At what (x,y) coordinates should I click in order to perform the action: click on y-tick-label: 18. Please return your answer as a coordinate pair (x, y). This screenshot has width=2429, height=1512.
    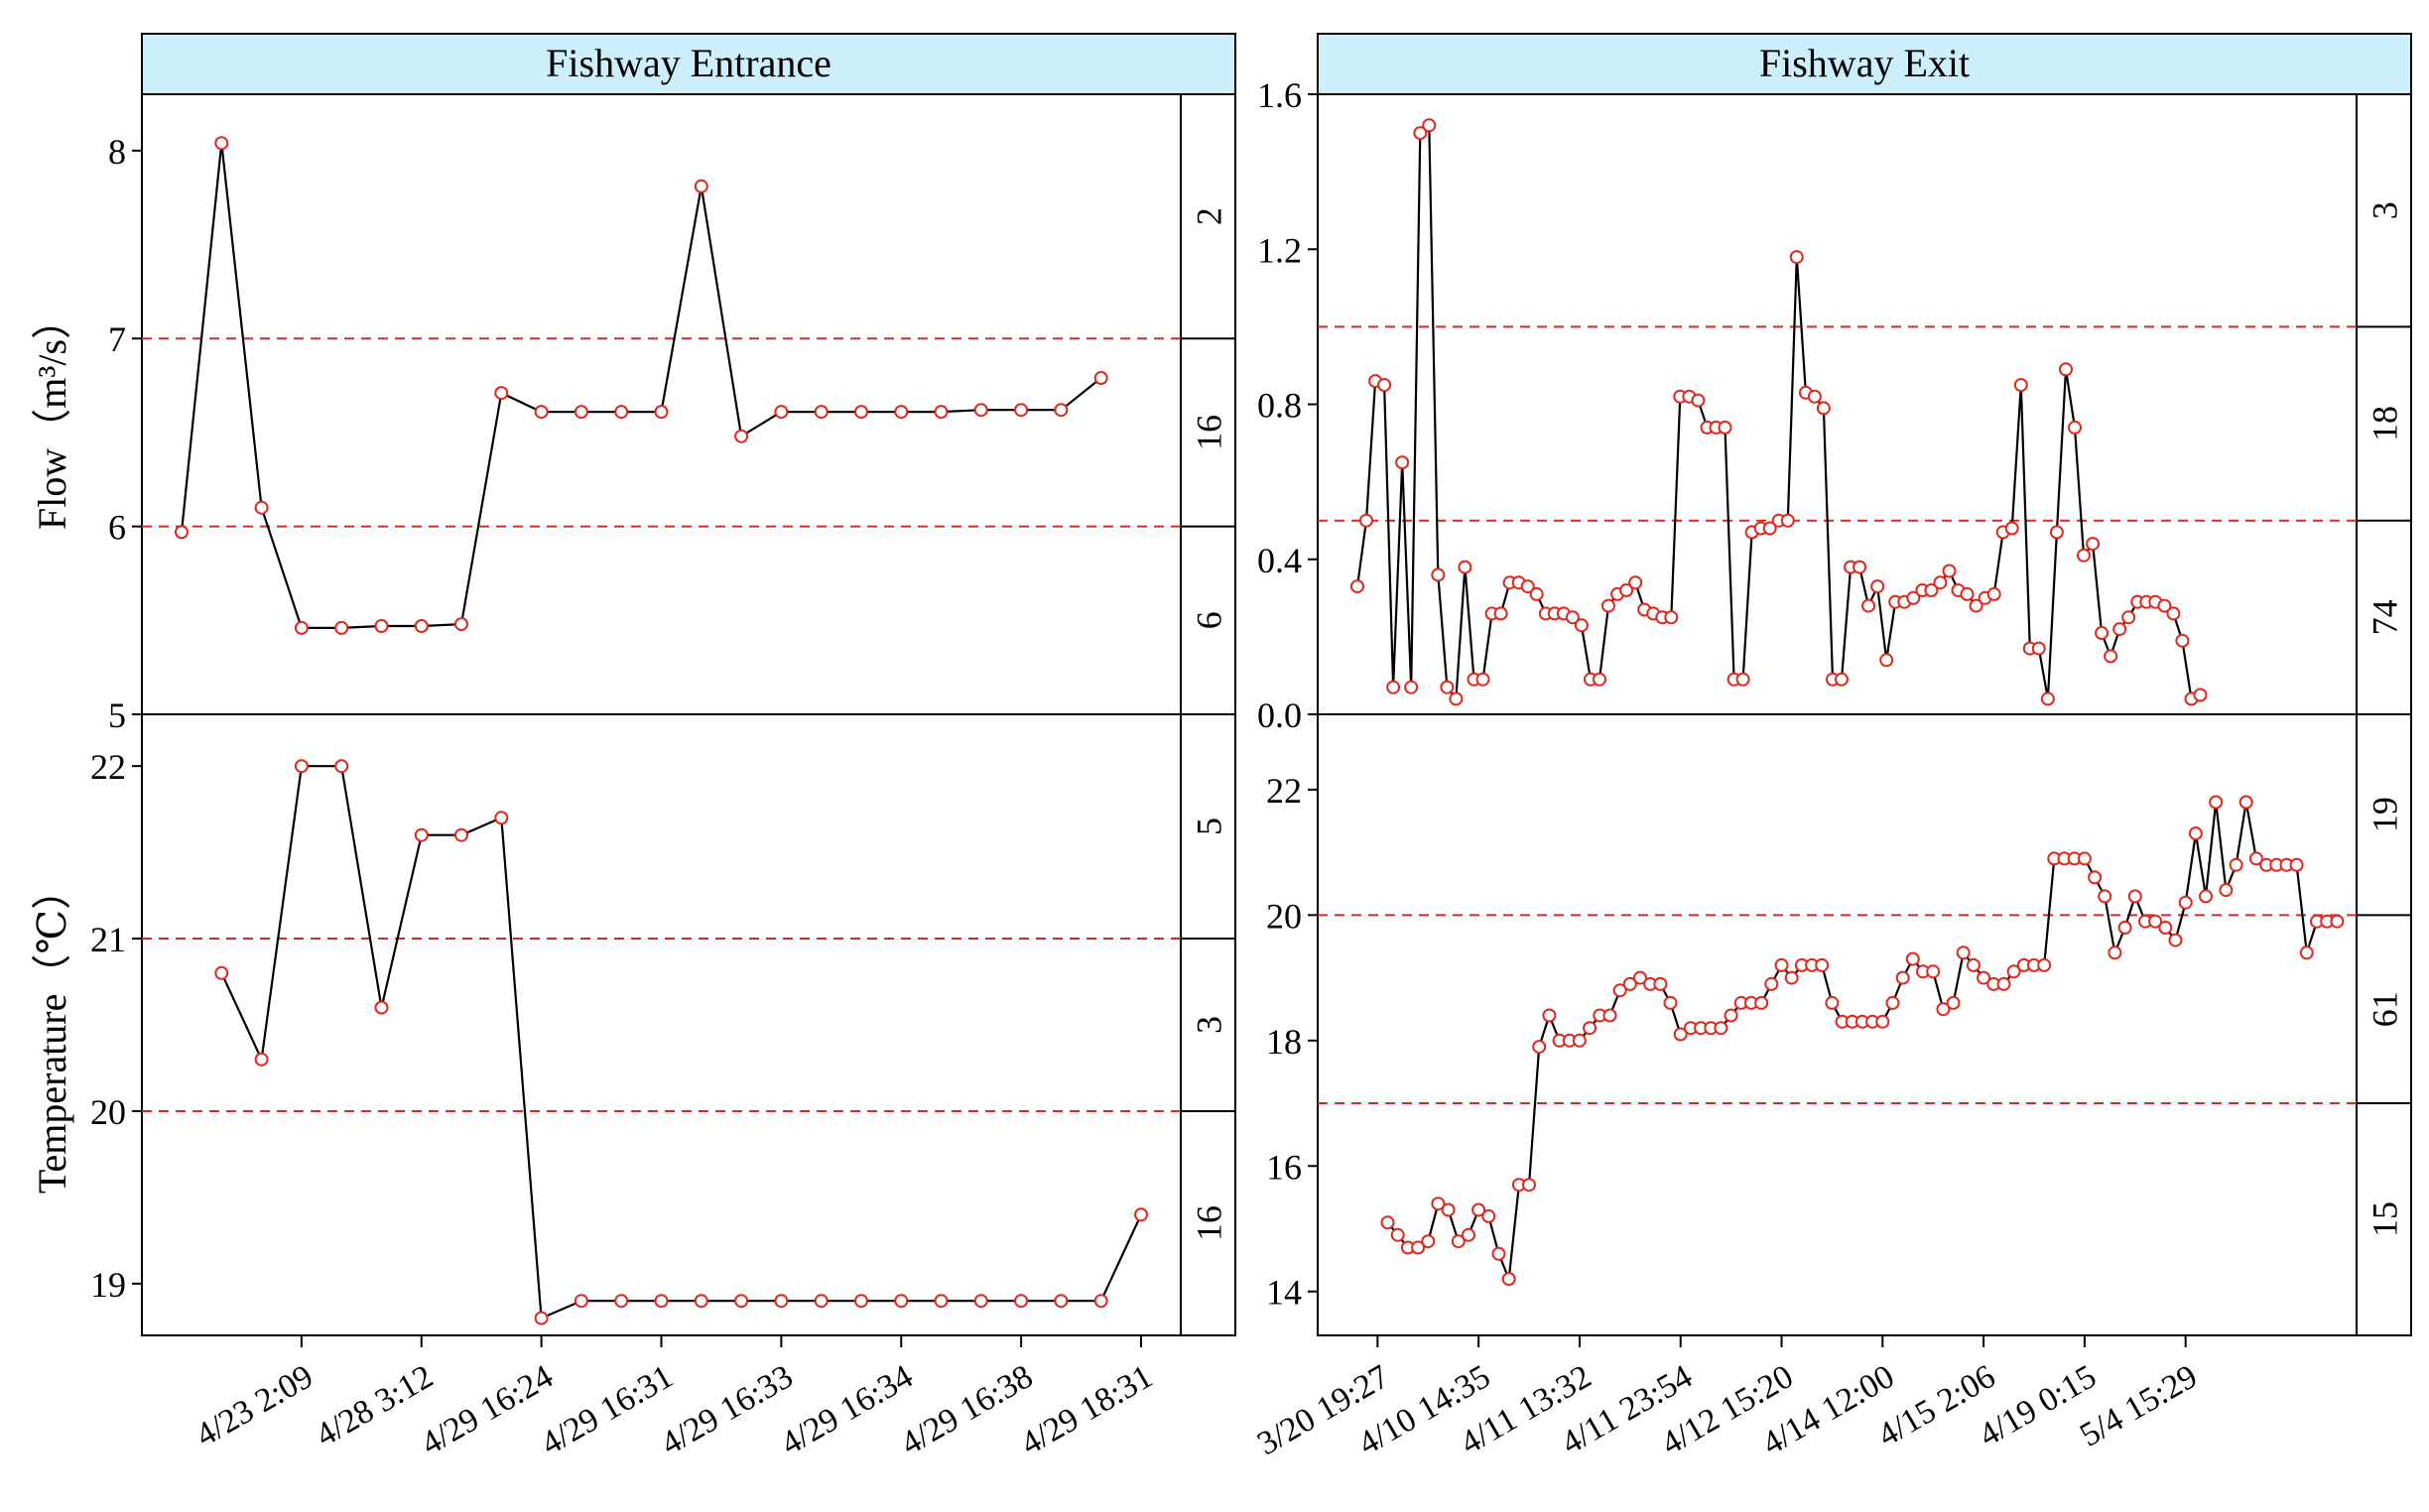
    Looking at the image, I should click on (1284, 1042).